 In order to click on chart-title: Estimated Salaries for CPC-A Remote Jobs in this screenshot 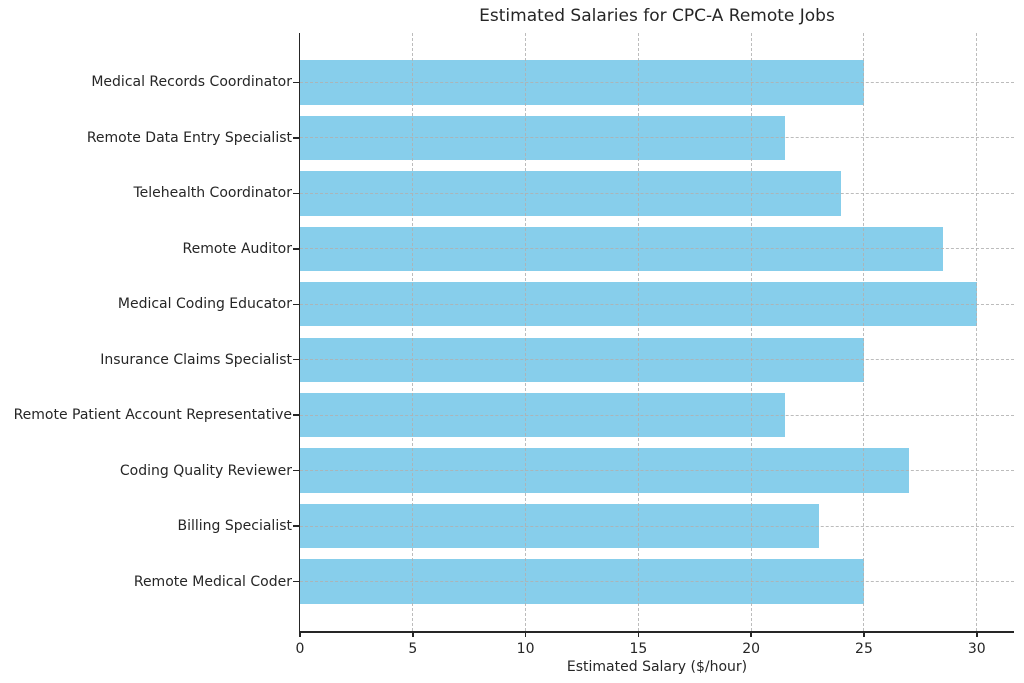, I will do `click(657, 16)`.